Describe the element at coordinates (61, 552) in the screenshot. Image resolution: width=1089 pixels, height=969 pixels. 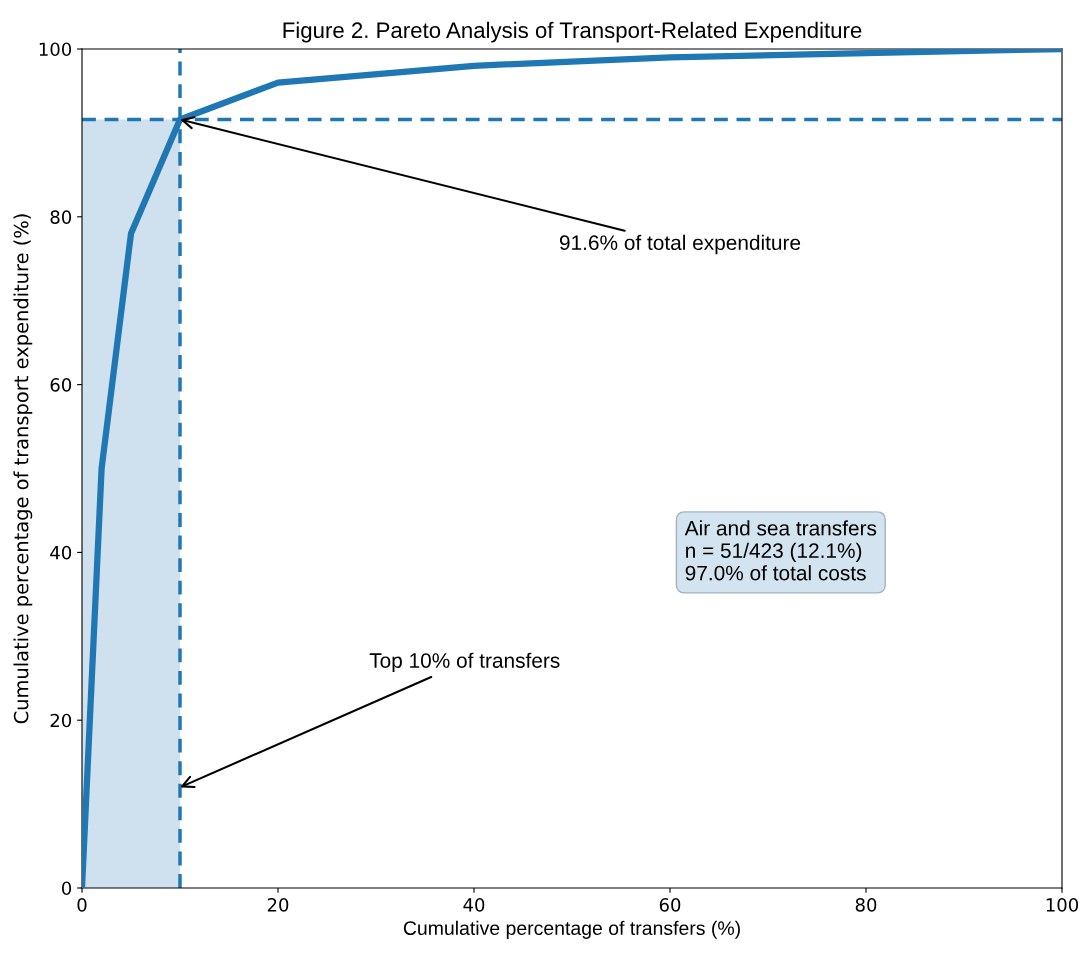
I see `y-tick-label: 40` at that location.